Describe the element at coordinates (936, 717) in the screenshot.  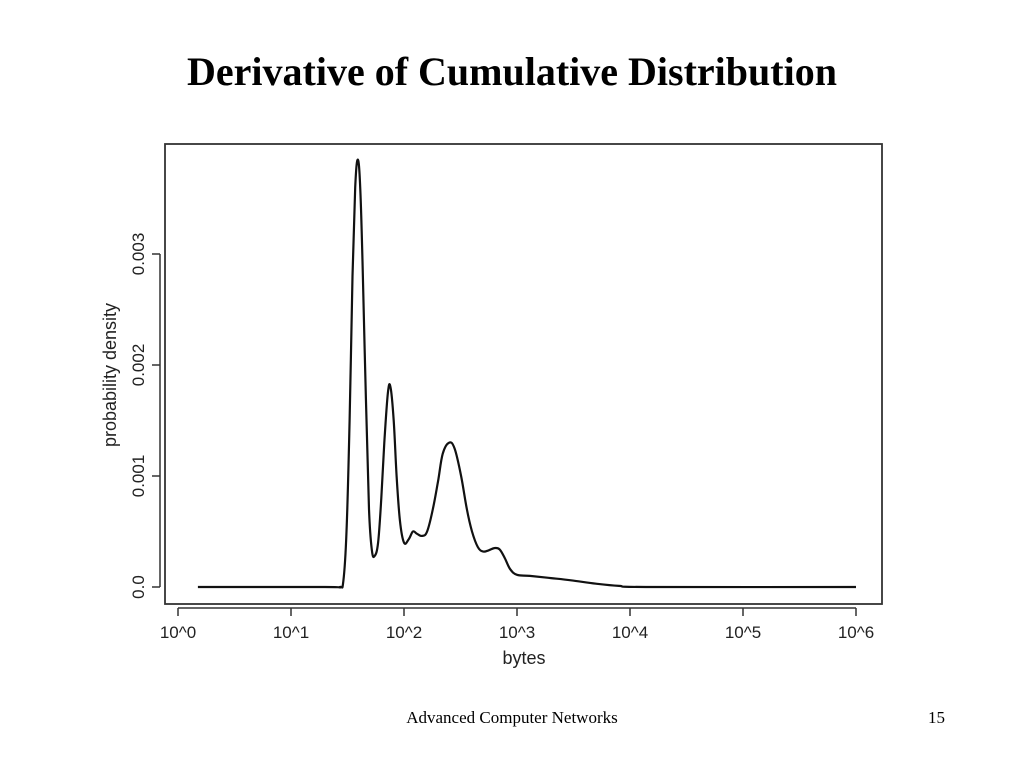
I see `page-number: 15` at that location.